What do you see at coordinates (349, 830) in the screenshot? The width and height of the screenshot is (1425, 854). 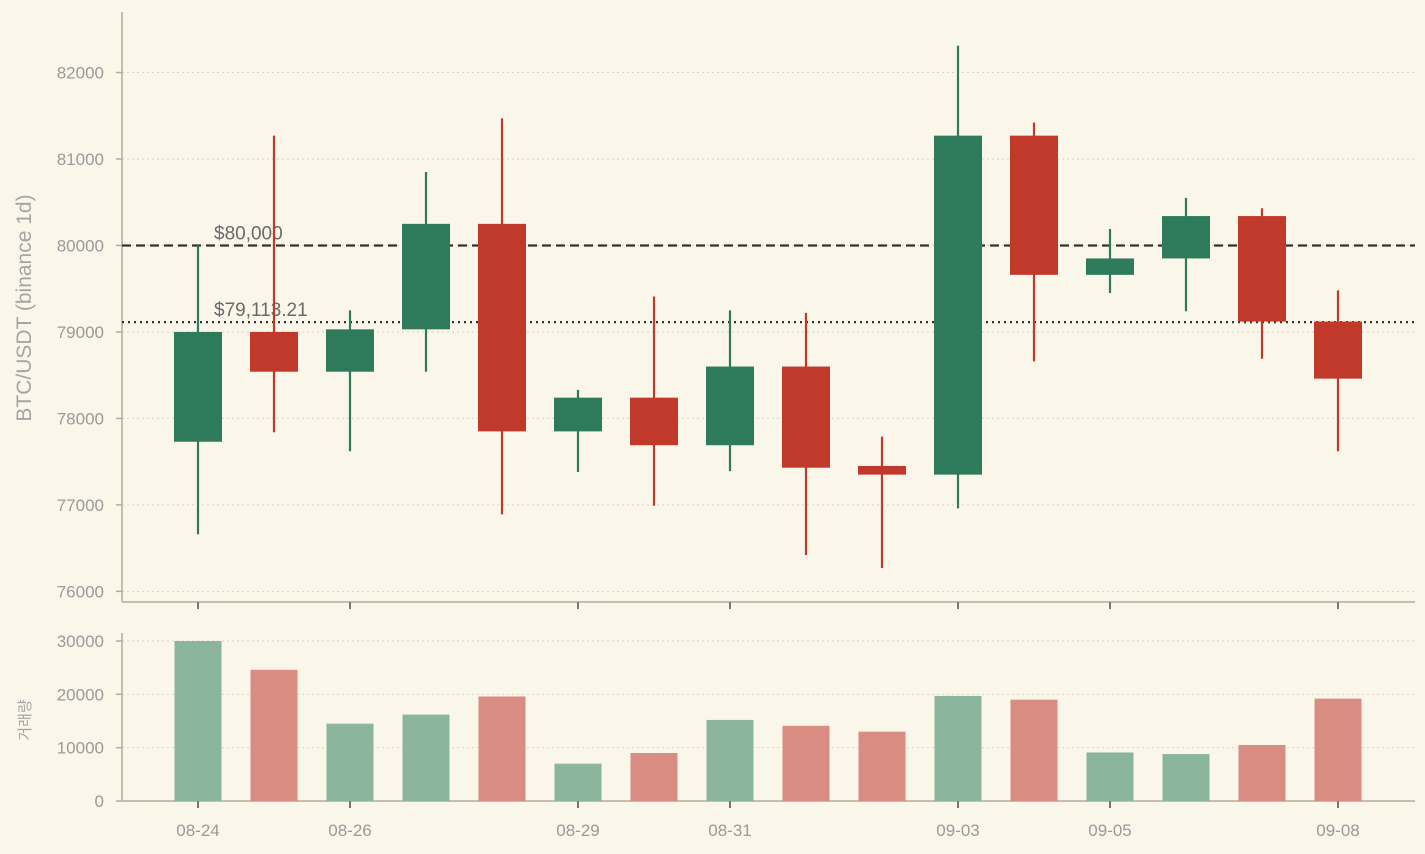 I see `x-tick-label: 08-26` at bounding box center [349, 830].